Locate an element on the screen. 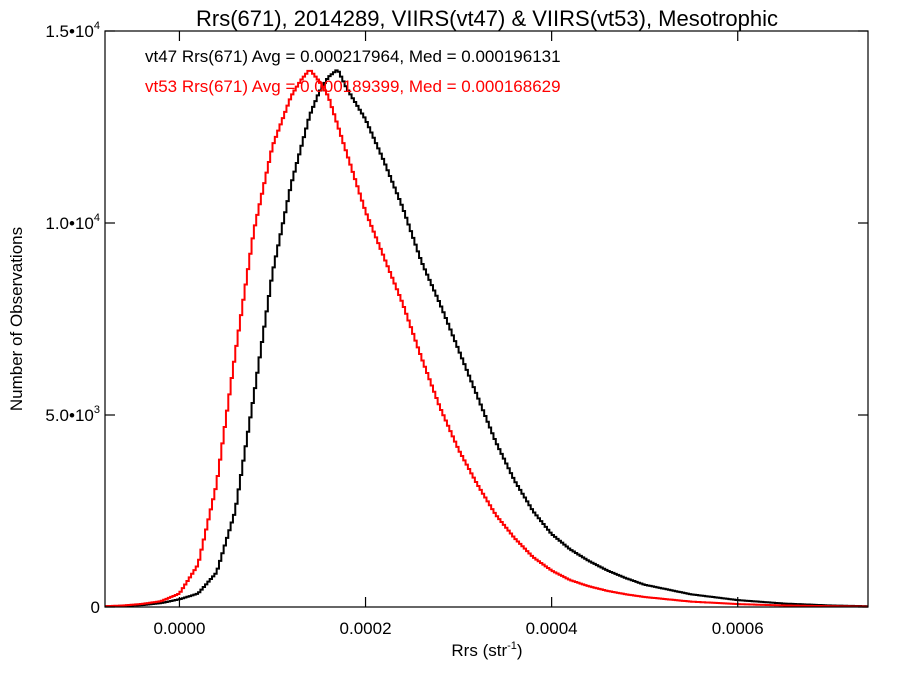 The height and width of the screenshot is (675, 900). y-axis-label: Number of Observations is located at coordinates (16, 319).